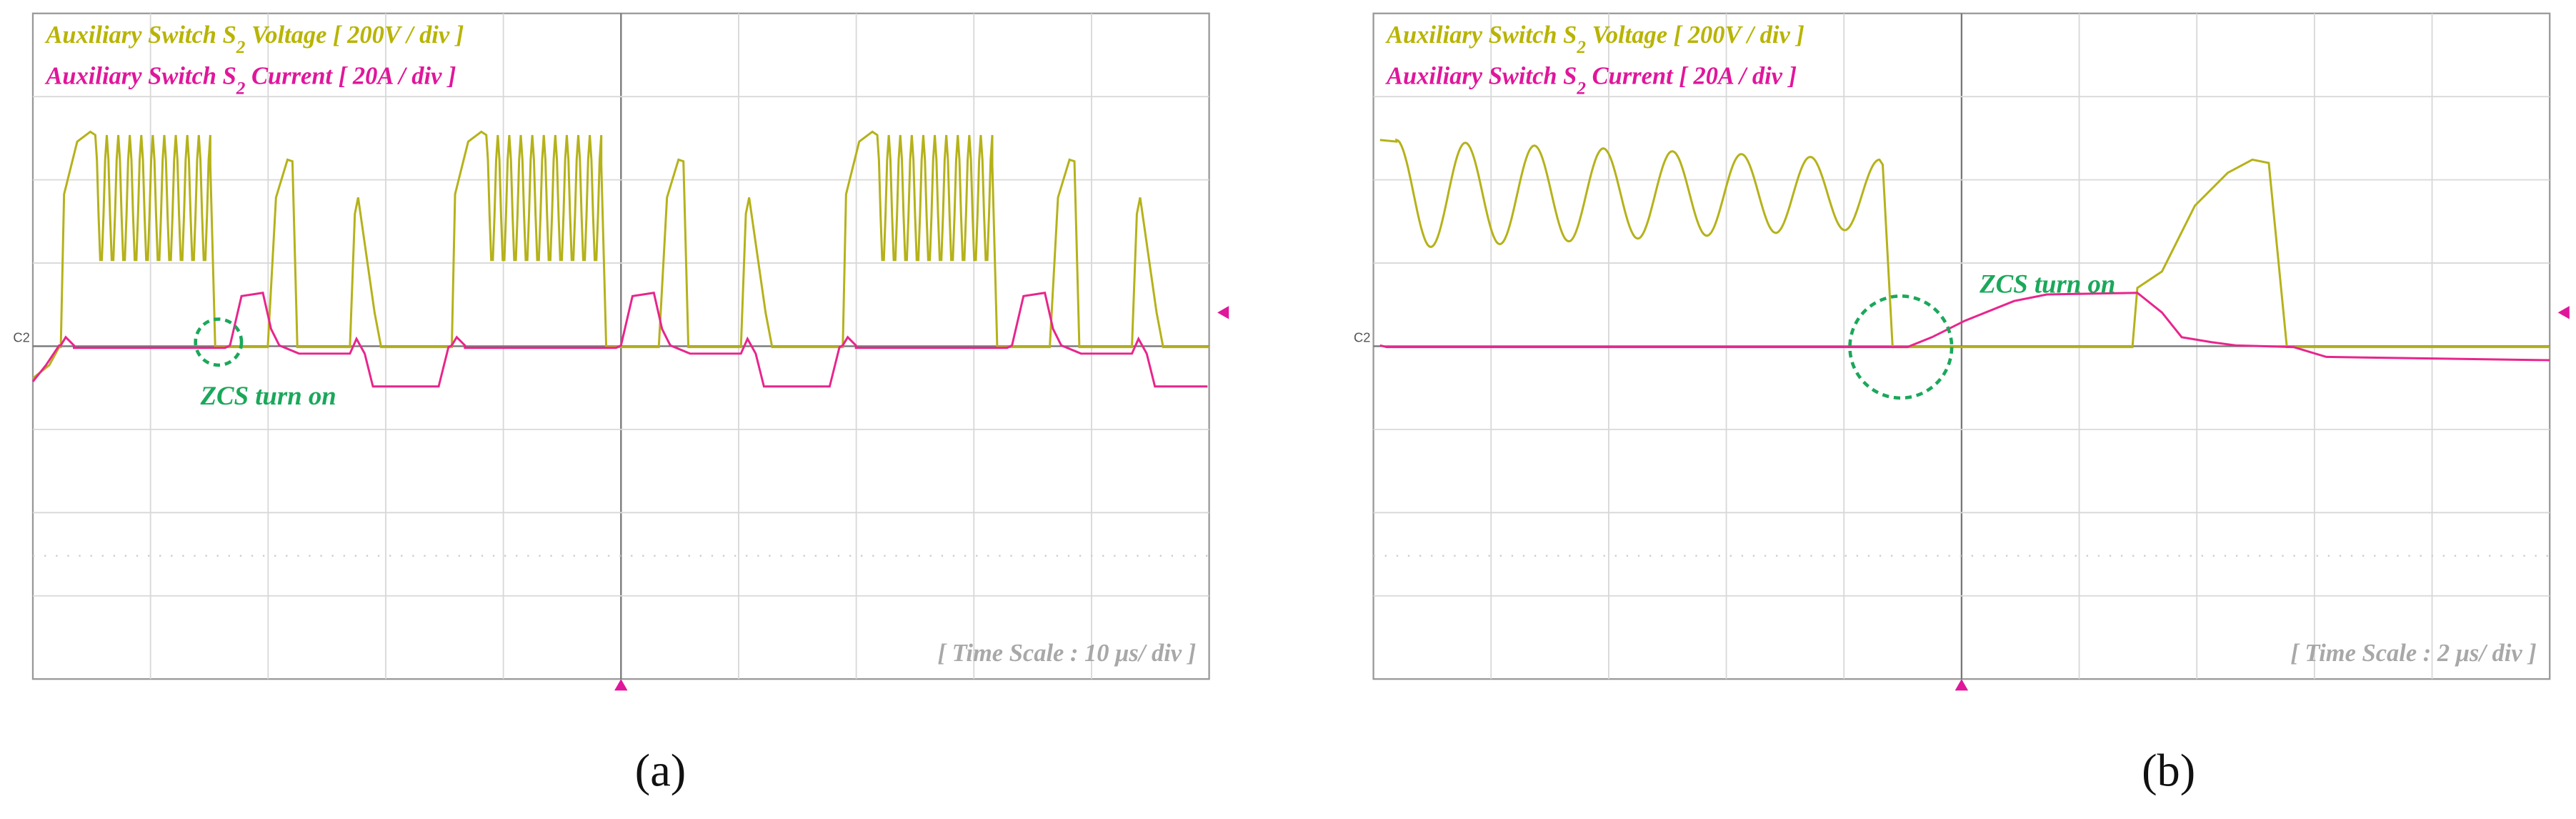 This screenshot has height=819, width=2576. I want to click on caption: (a), so click(660, 770).